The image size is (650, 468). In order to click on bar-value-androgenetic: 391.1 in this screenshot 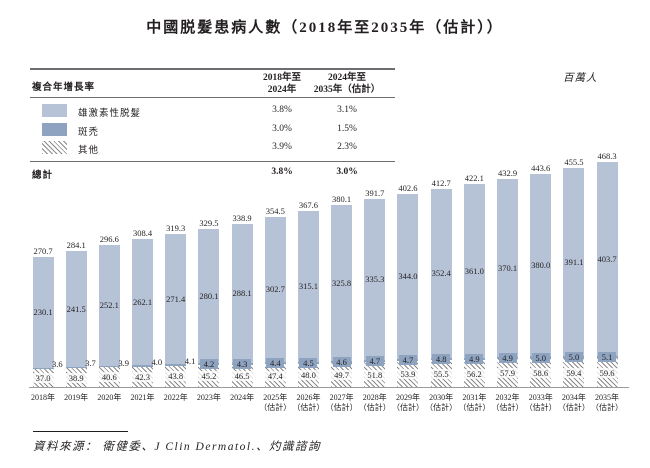, I will do `click(574, 262)`.